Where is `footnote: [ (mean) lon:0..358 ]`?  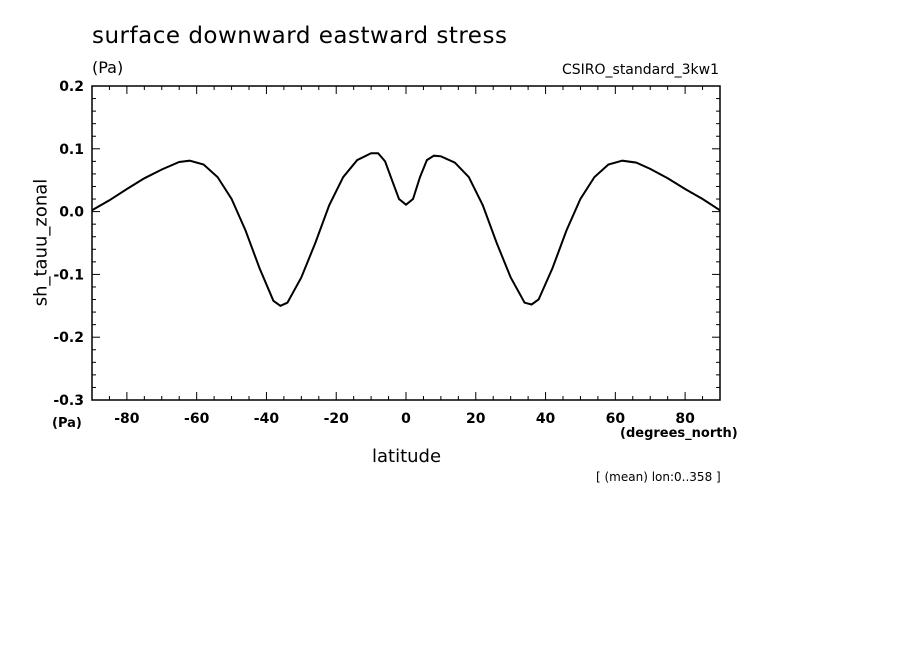
footnote: [ (mean) lon:0..358 ] is located at coordinates (658, 477).